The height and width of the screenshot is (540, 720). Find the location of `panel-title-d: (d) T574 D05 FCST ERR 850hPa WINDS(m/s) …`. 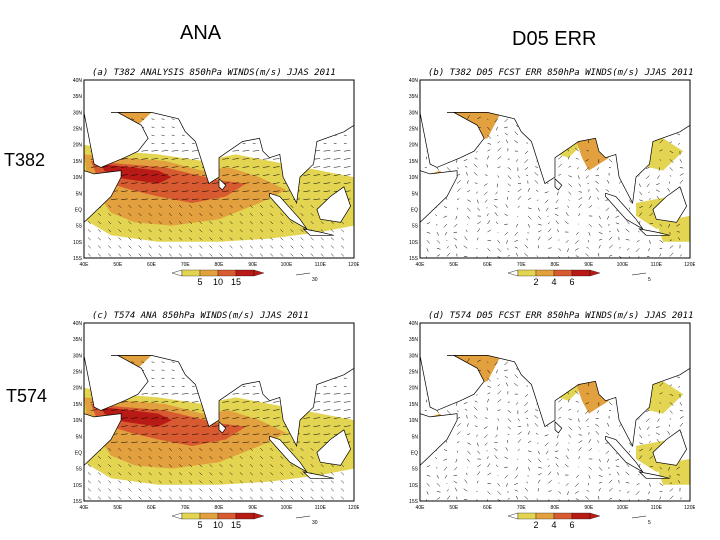

panel-title-d: (d) T574 D05 FCST ERR 850hPa WINDS(m/s) … is located at coordinates (561, 316).